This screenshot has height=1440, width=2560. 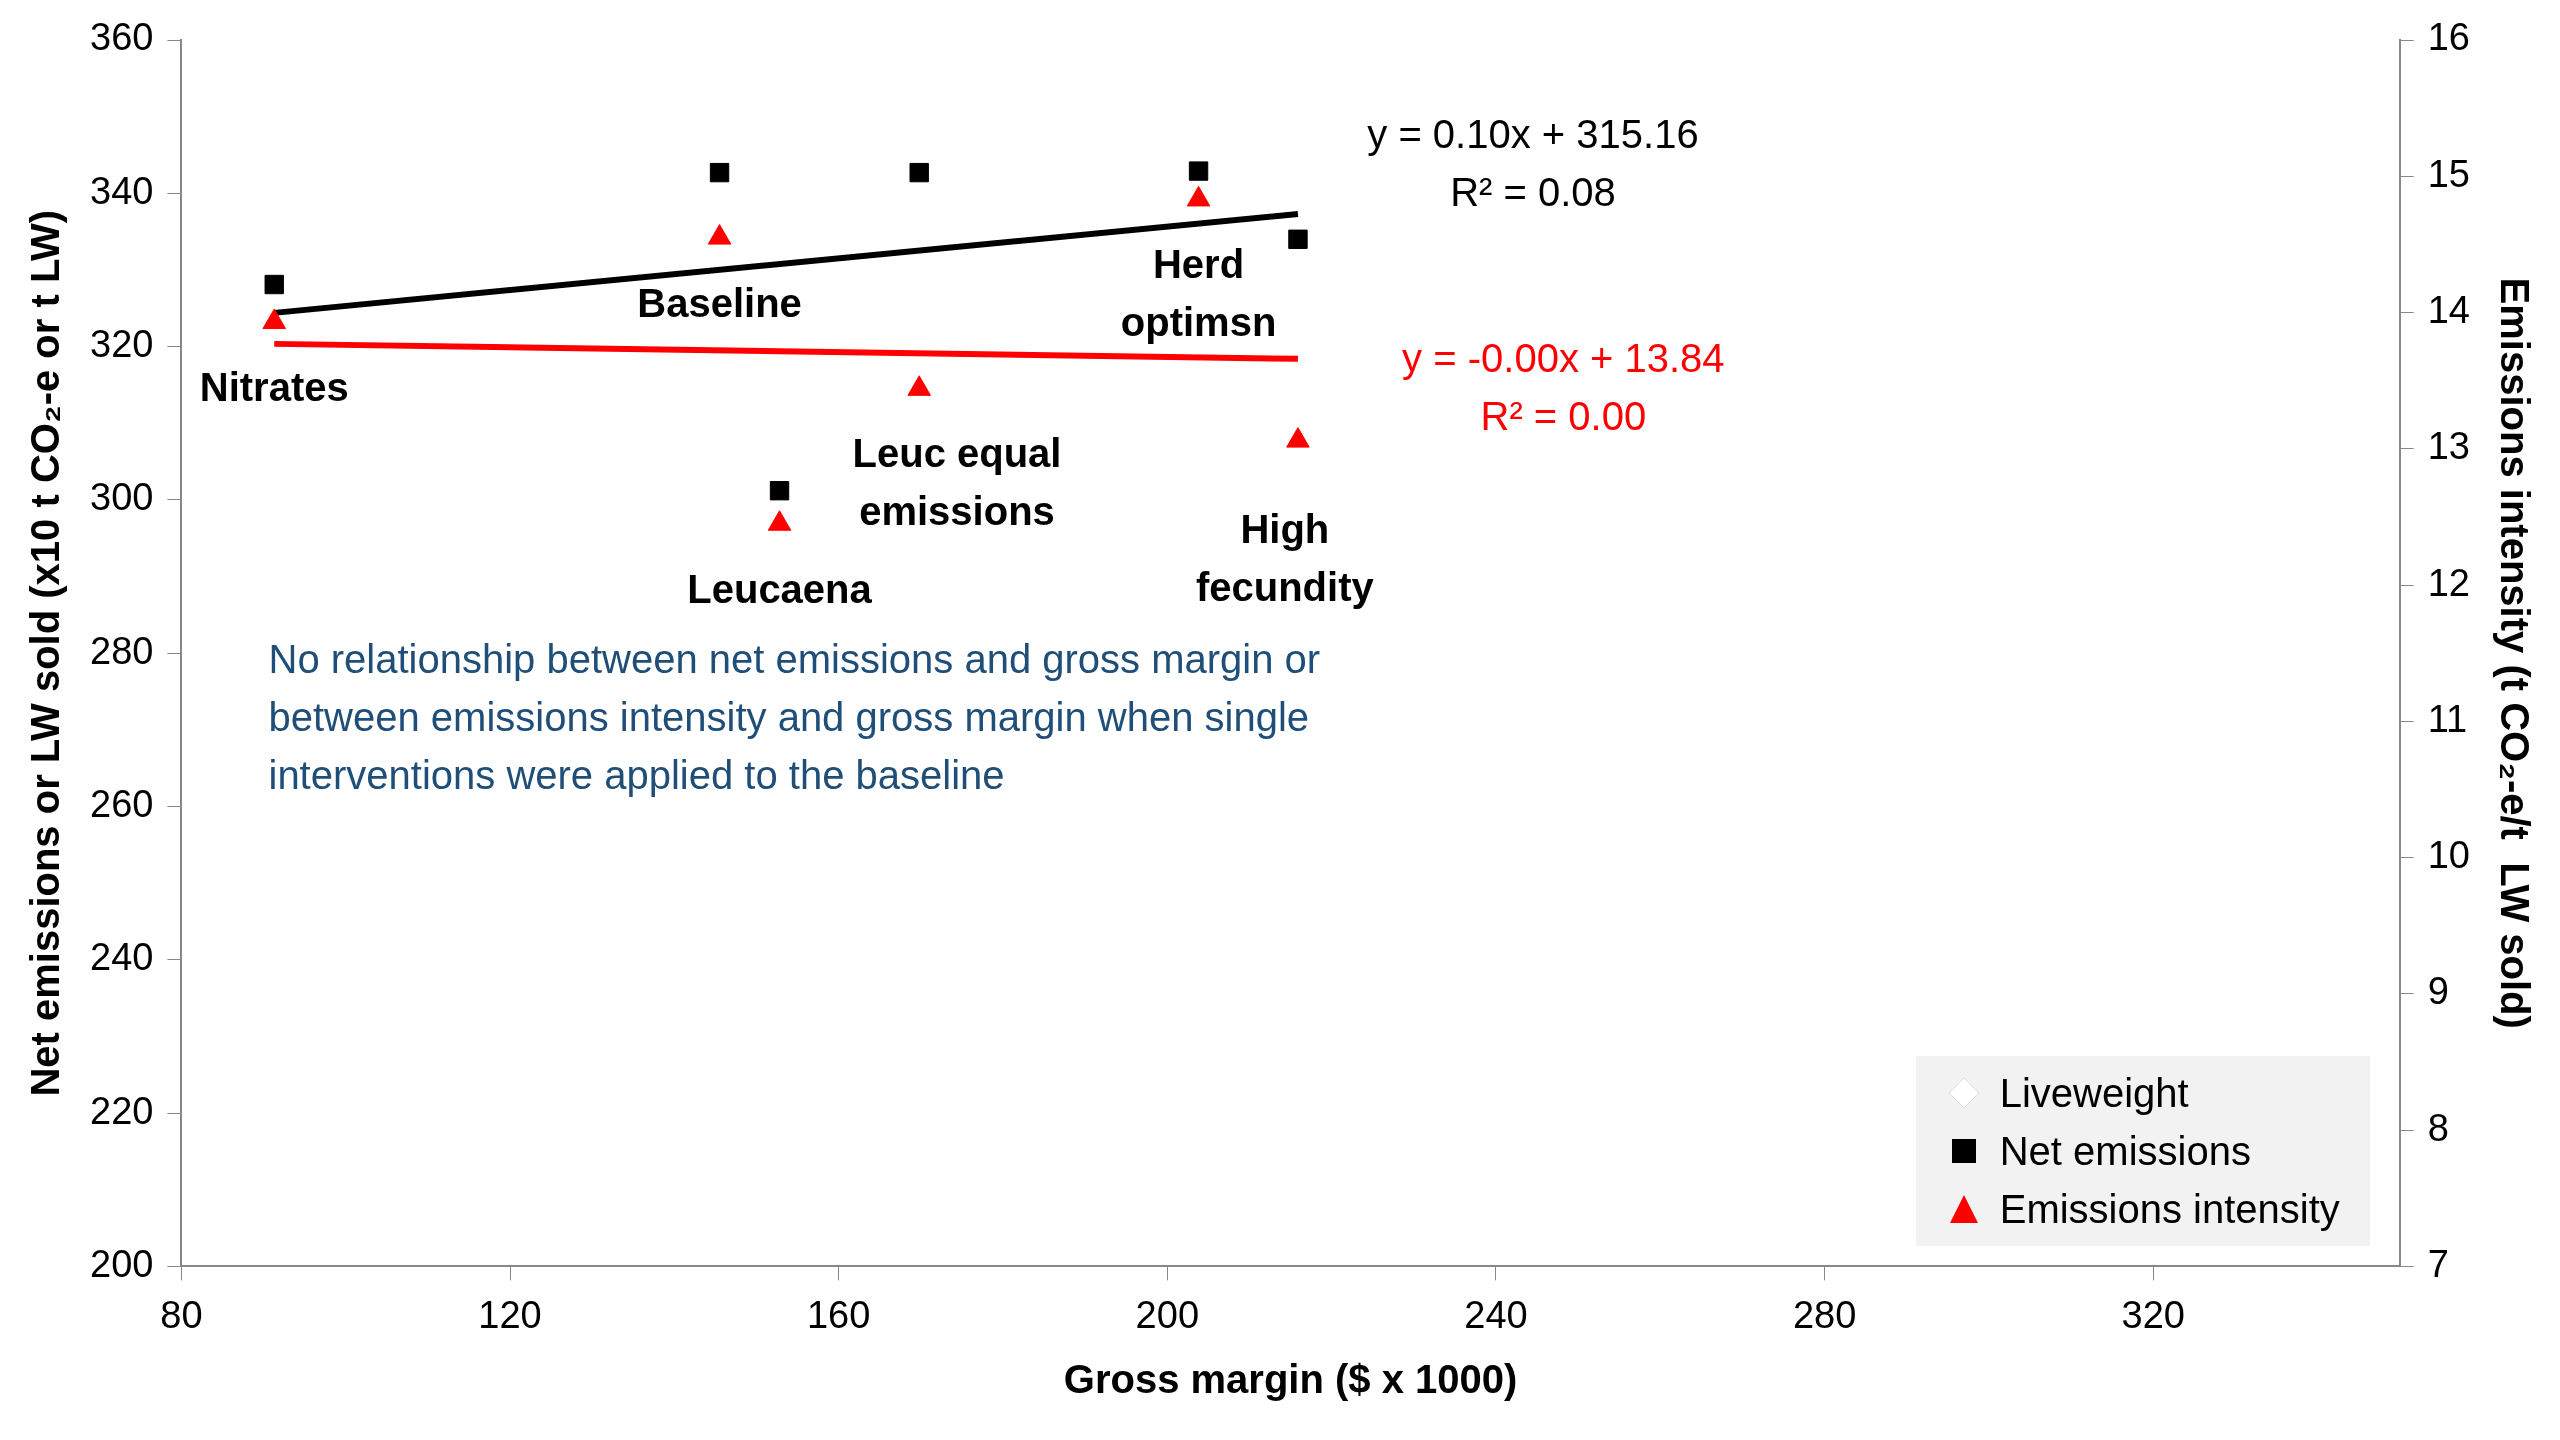 I want to click on legend-label: Net emissions, so click(x=2125, y=1151).